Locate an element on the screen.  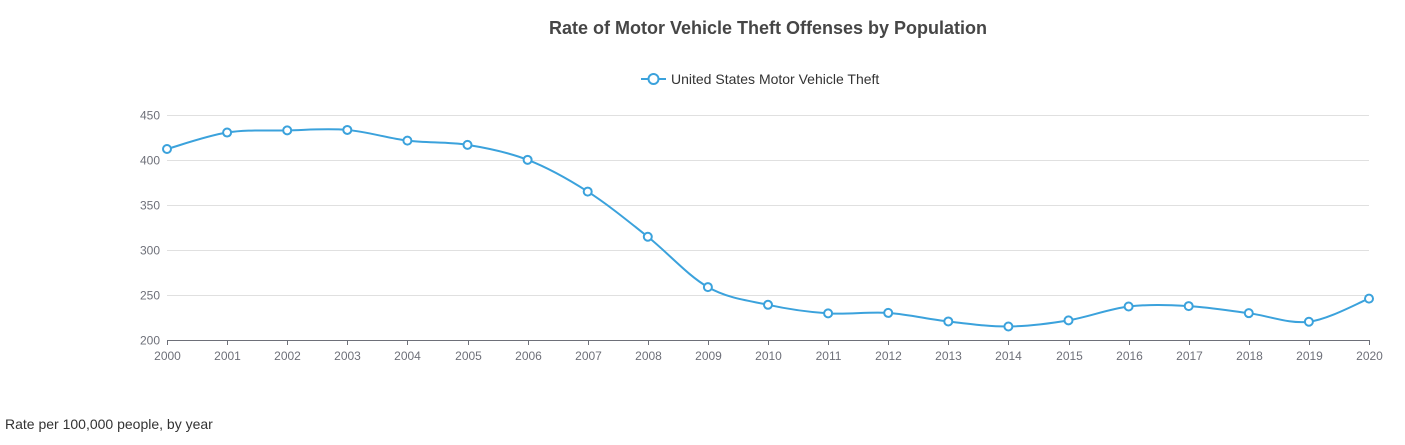
y-tick-label: 350 is located at coordinates (150, 206).